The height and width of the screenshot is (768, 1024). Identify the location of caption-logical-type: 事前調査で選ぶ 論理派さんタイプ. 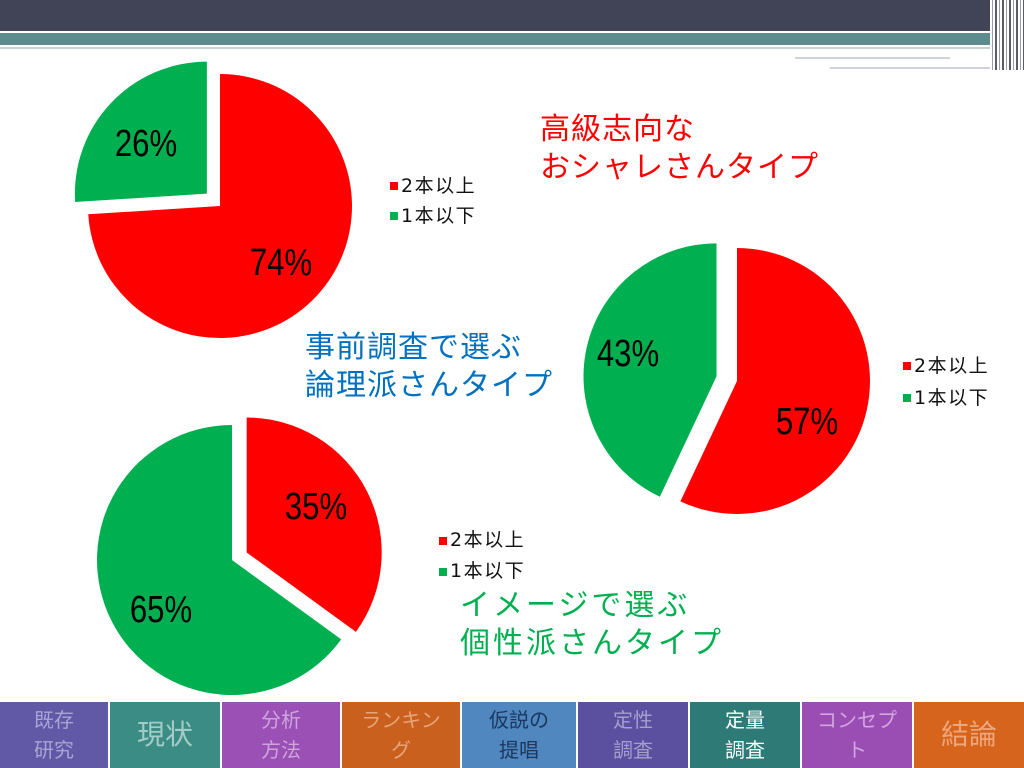
(429, 367).